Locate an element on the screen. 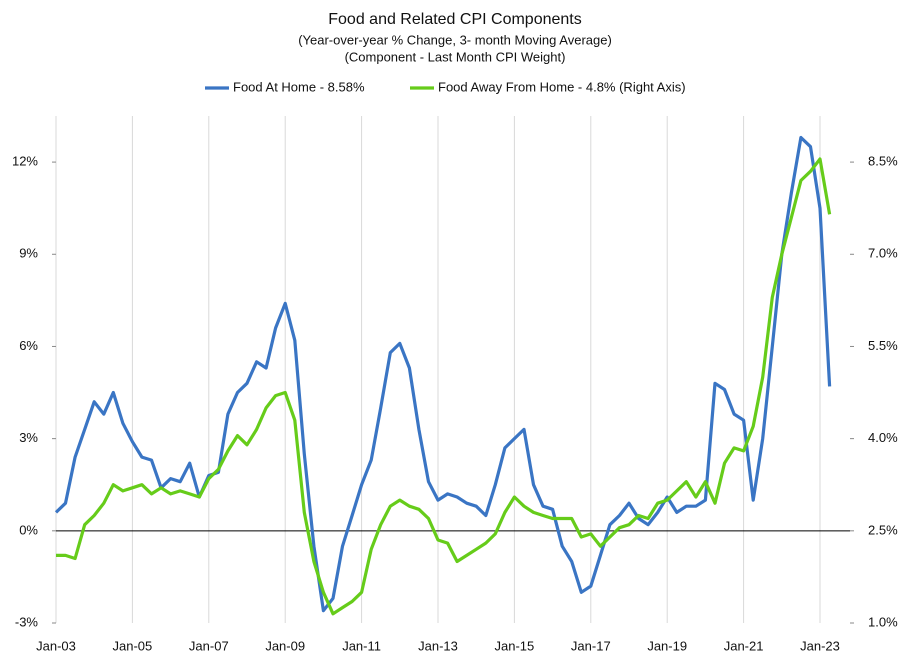 This screenshot has height=661, width=910. legend-label: Food At Home - 8.58% is located at coordinates (299, 86).